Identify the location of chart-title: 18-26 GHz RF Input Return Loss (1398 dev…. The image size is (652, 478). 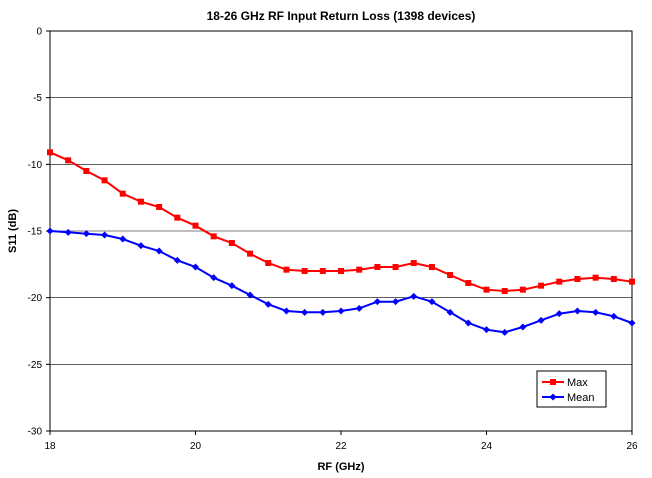
(341, 16).